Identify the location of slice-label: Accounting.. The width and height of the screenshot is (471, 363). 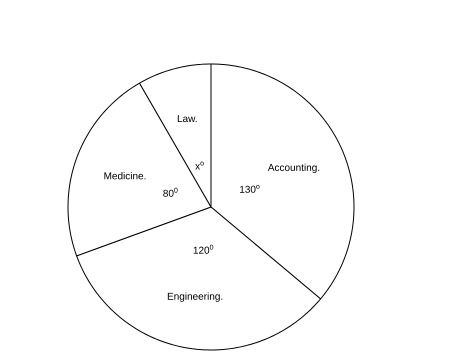
(294, 168).